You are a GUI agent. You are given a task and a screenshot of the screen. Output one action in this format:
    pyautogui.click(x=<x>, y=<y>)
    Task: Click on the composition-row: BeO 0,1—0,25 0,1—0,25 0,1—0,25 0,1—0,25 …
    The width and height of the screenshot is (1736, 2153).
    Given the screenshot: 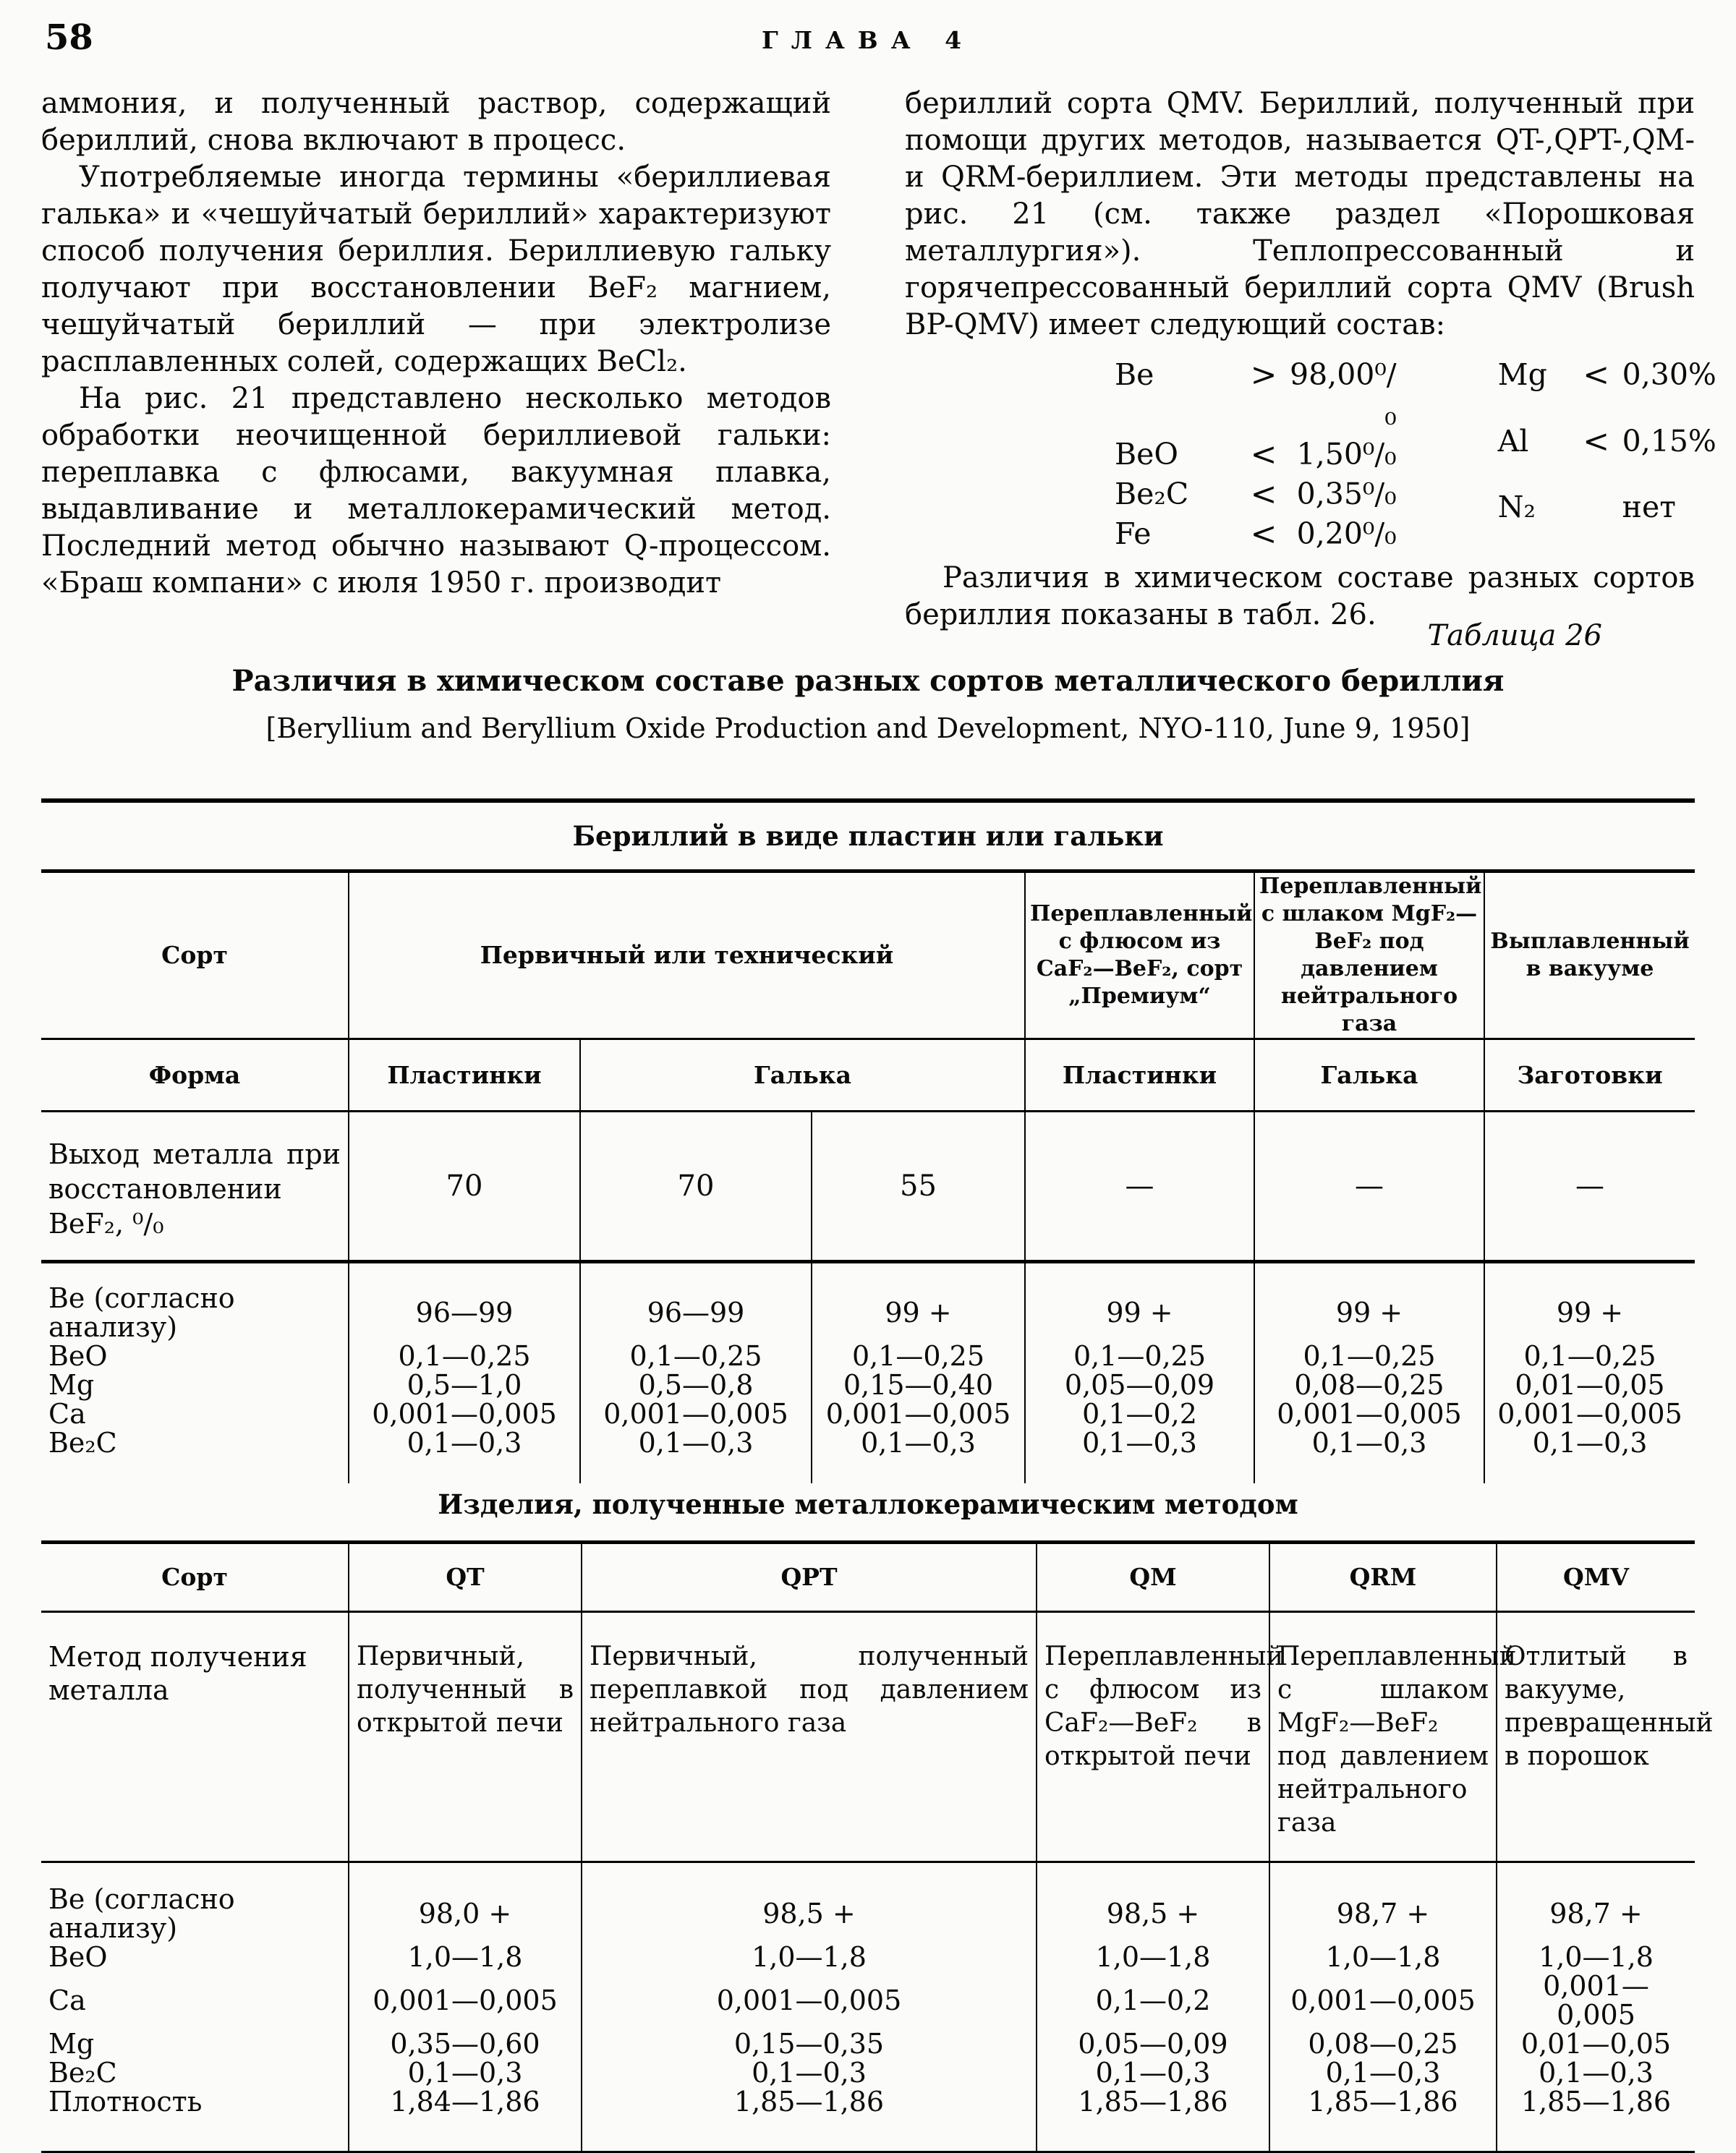 What is the action you would take?
    pyautogui.click(x=868, y=1356)
    